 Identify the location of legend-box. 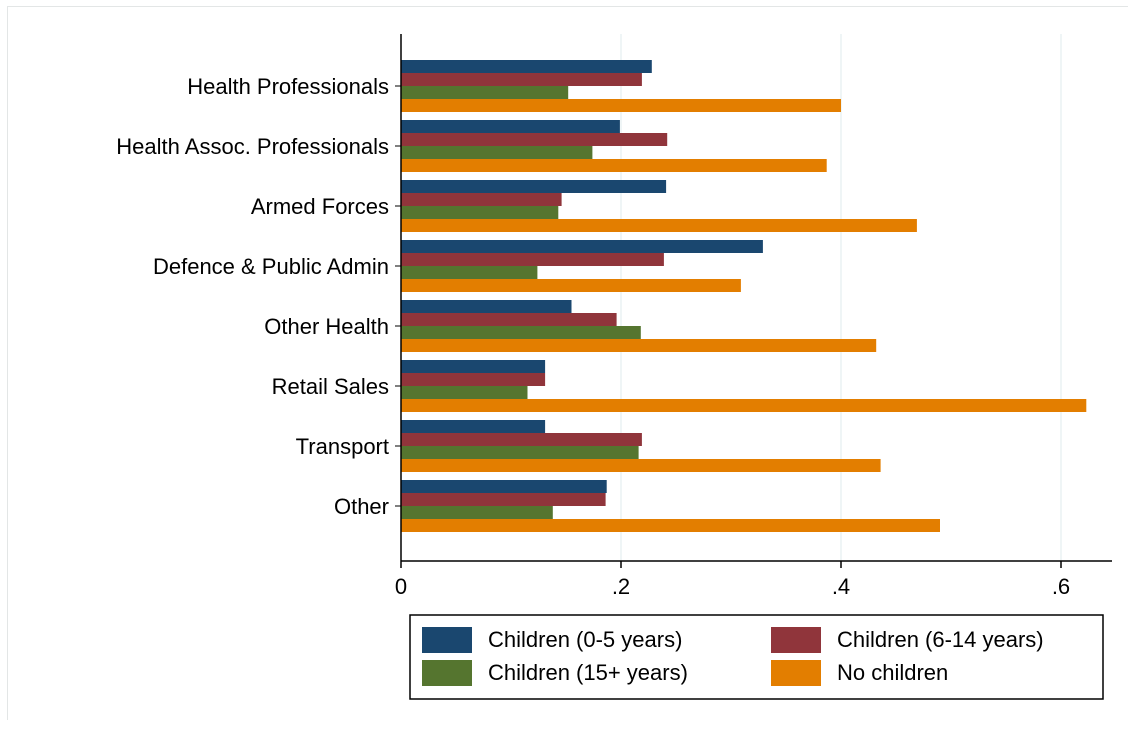
(756, 657).